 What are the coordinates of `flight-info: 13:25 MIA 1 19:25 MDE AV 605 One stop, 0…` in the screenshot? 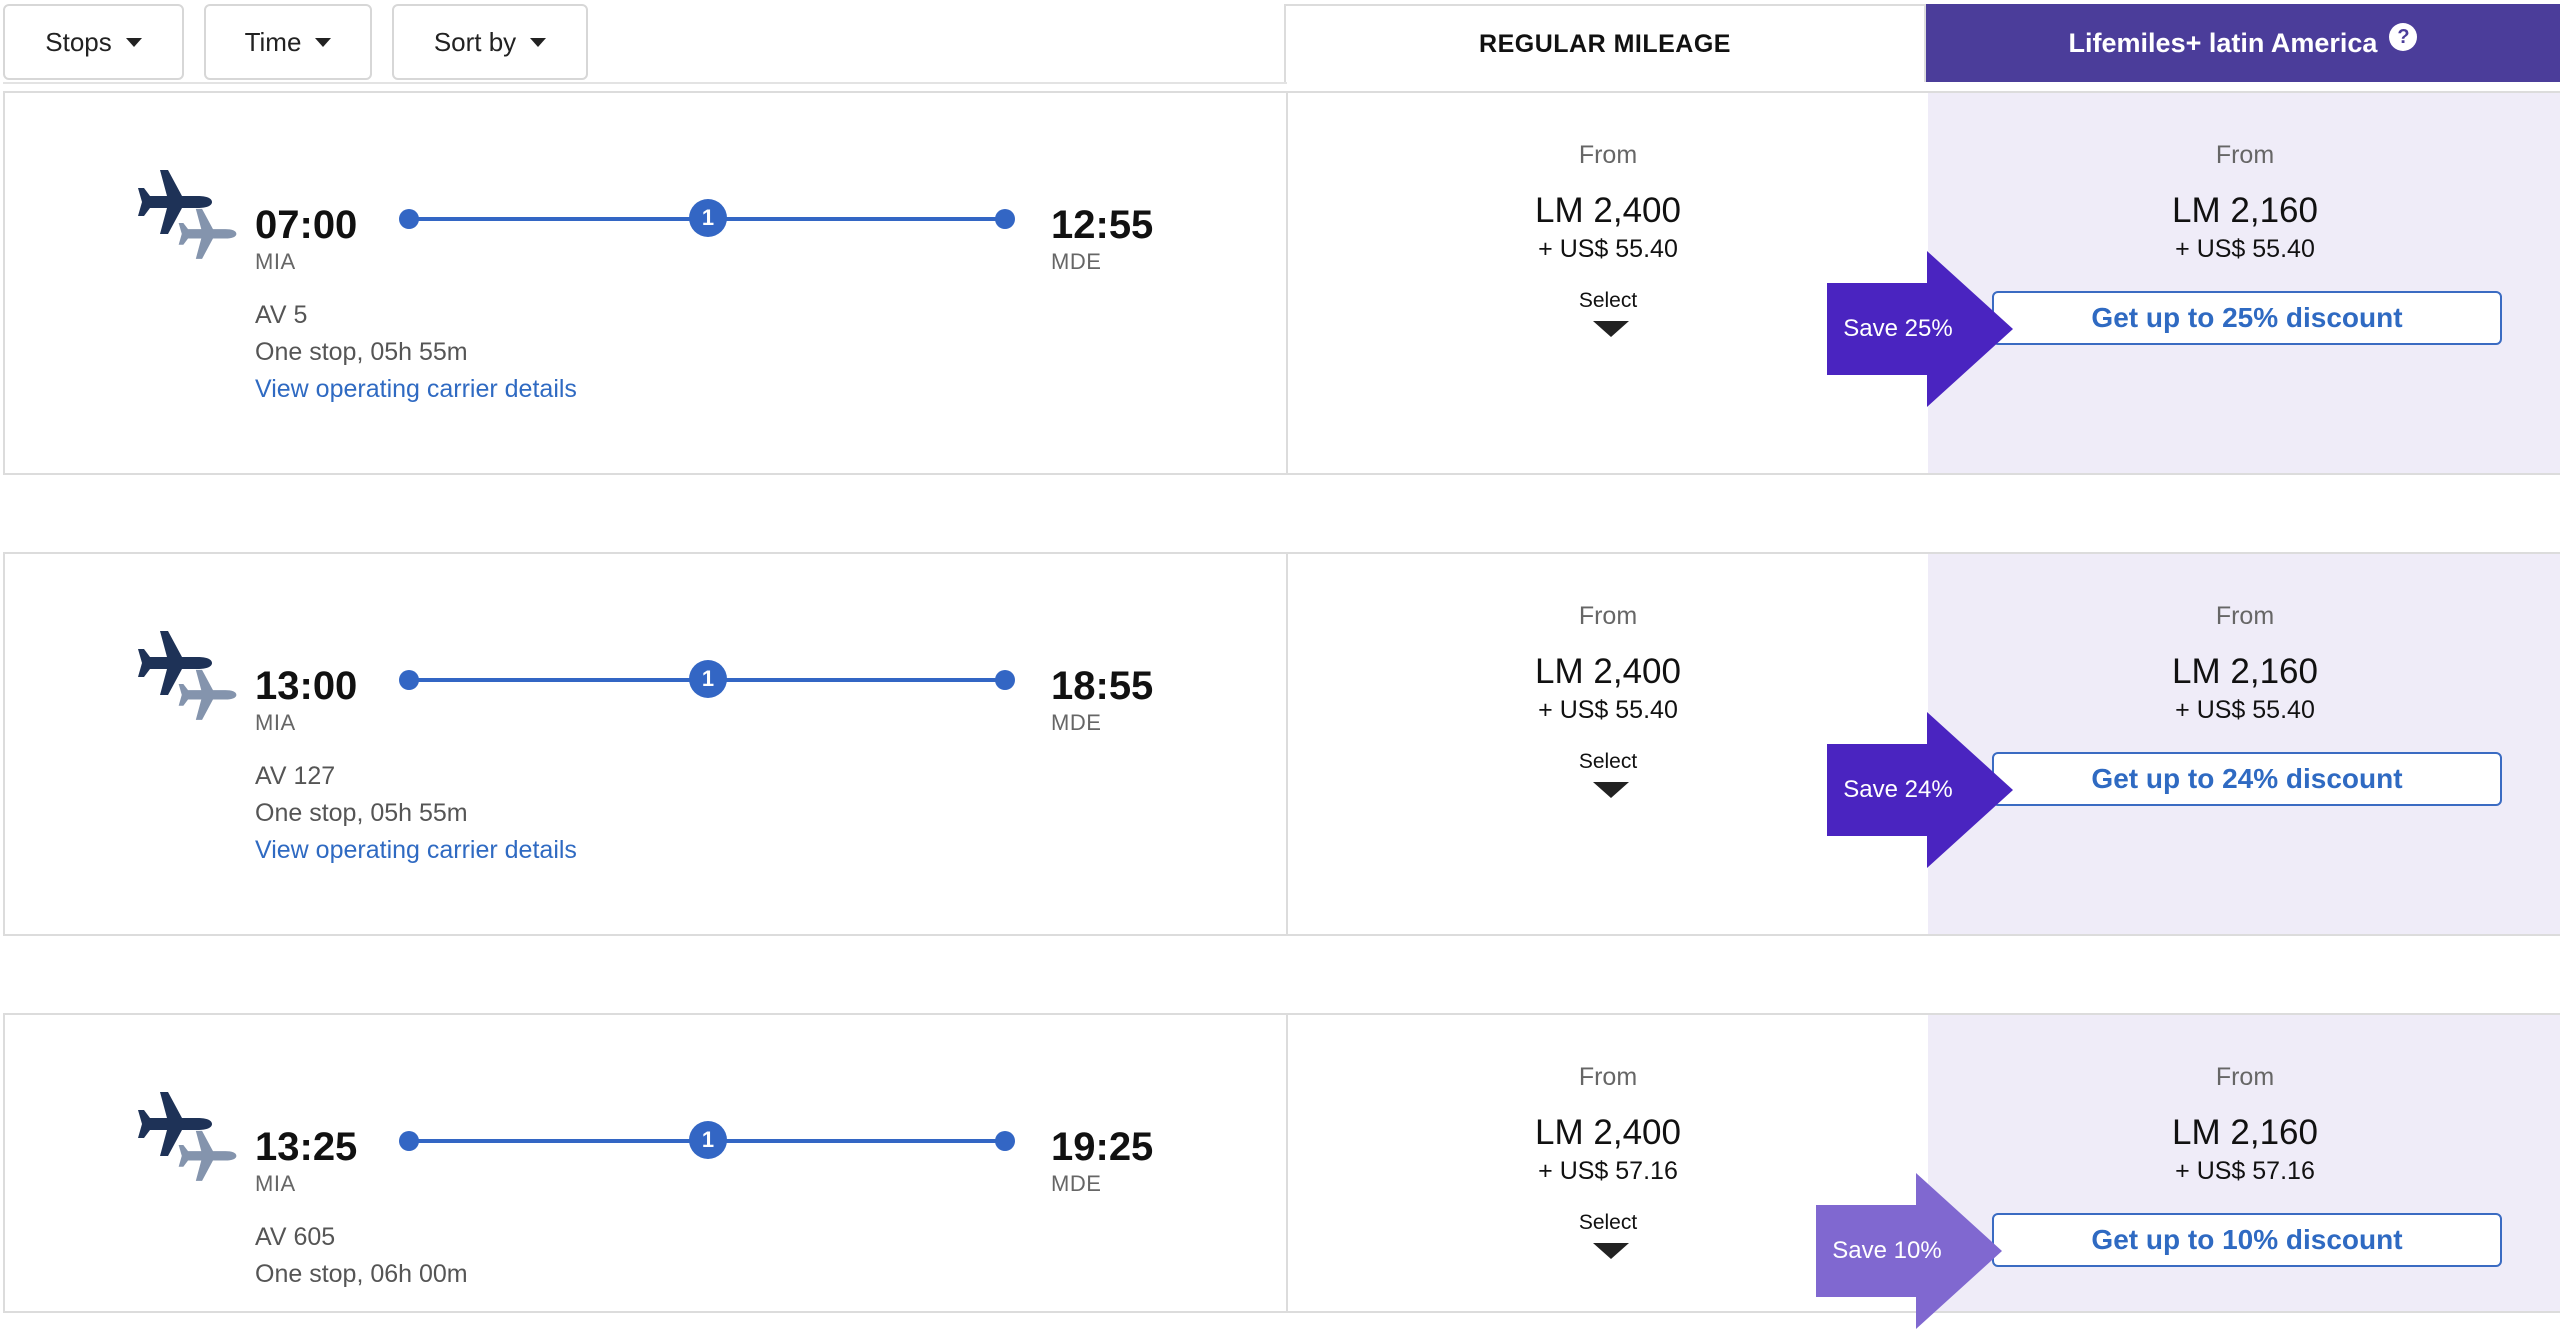 It's located at (645, 1163).